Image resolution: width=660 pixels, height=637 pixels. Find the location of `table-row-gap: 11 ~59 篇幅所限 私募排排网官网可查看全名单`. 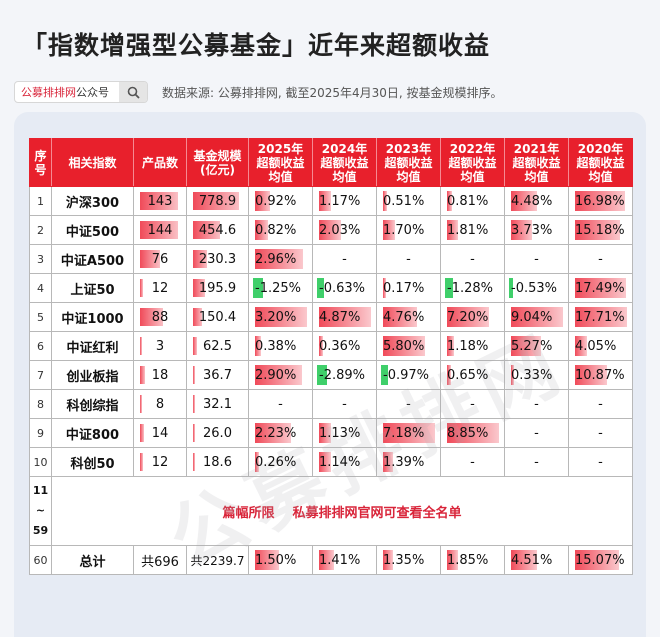

table-row-gap: 11 ~59 篇幅所限 私募排排网官网可查看全名单 is located at coordinates (331, 511).